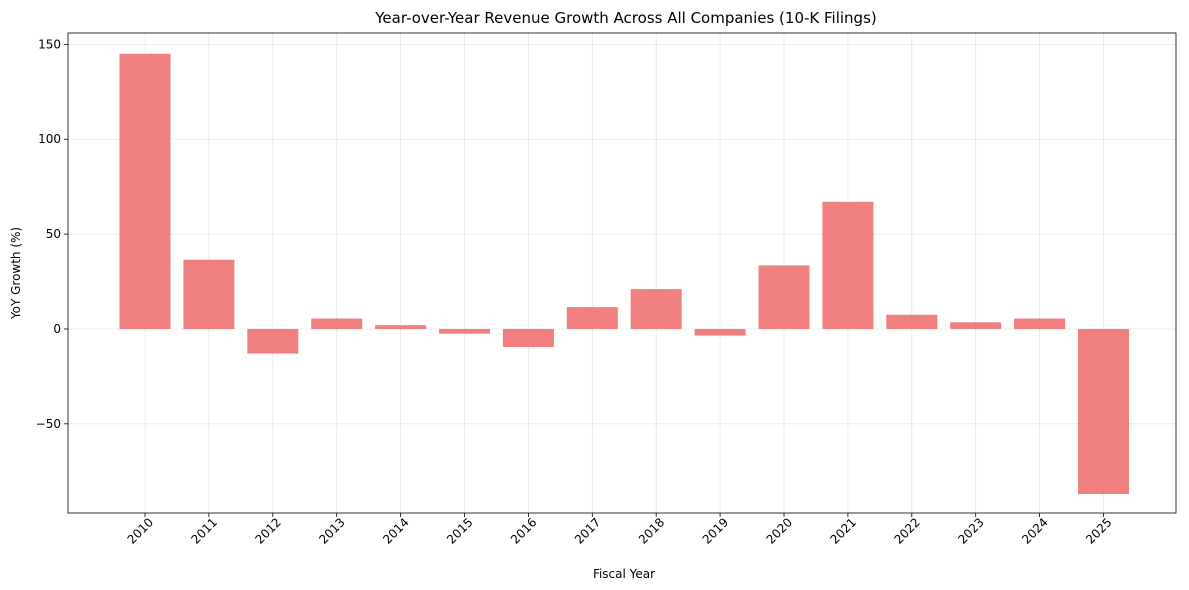 The height and width of the screenshot is (590, 1189). I want to click on y-tick-label: 50, so click(53, 234).